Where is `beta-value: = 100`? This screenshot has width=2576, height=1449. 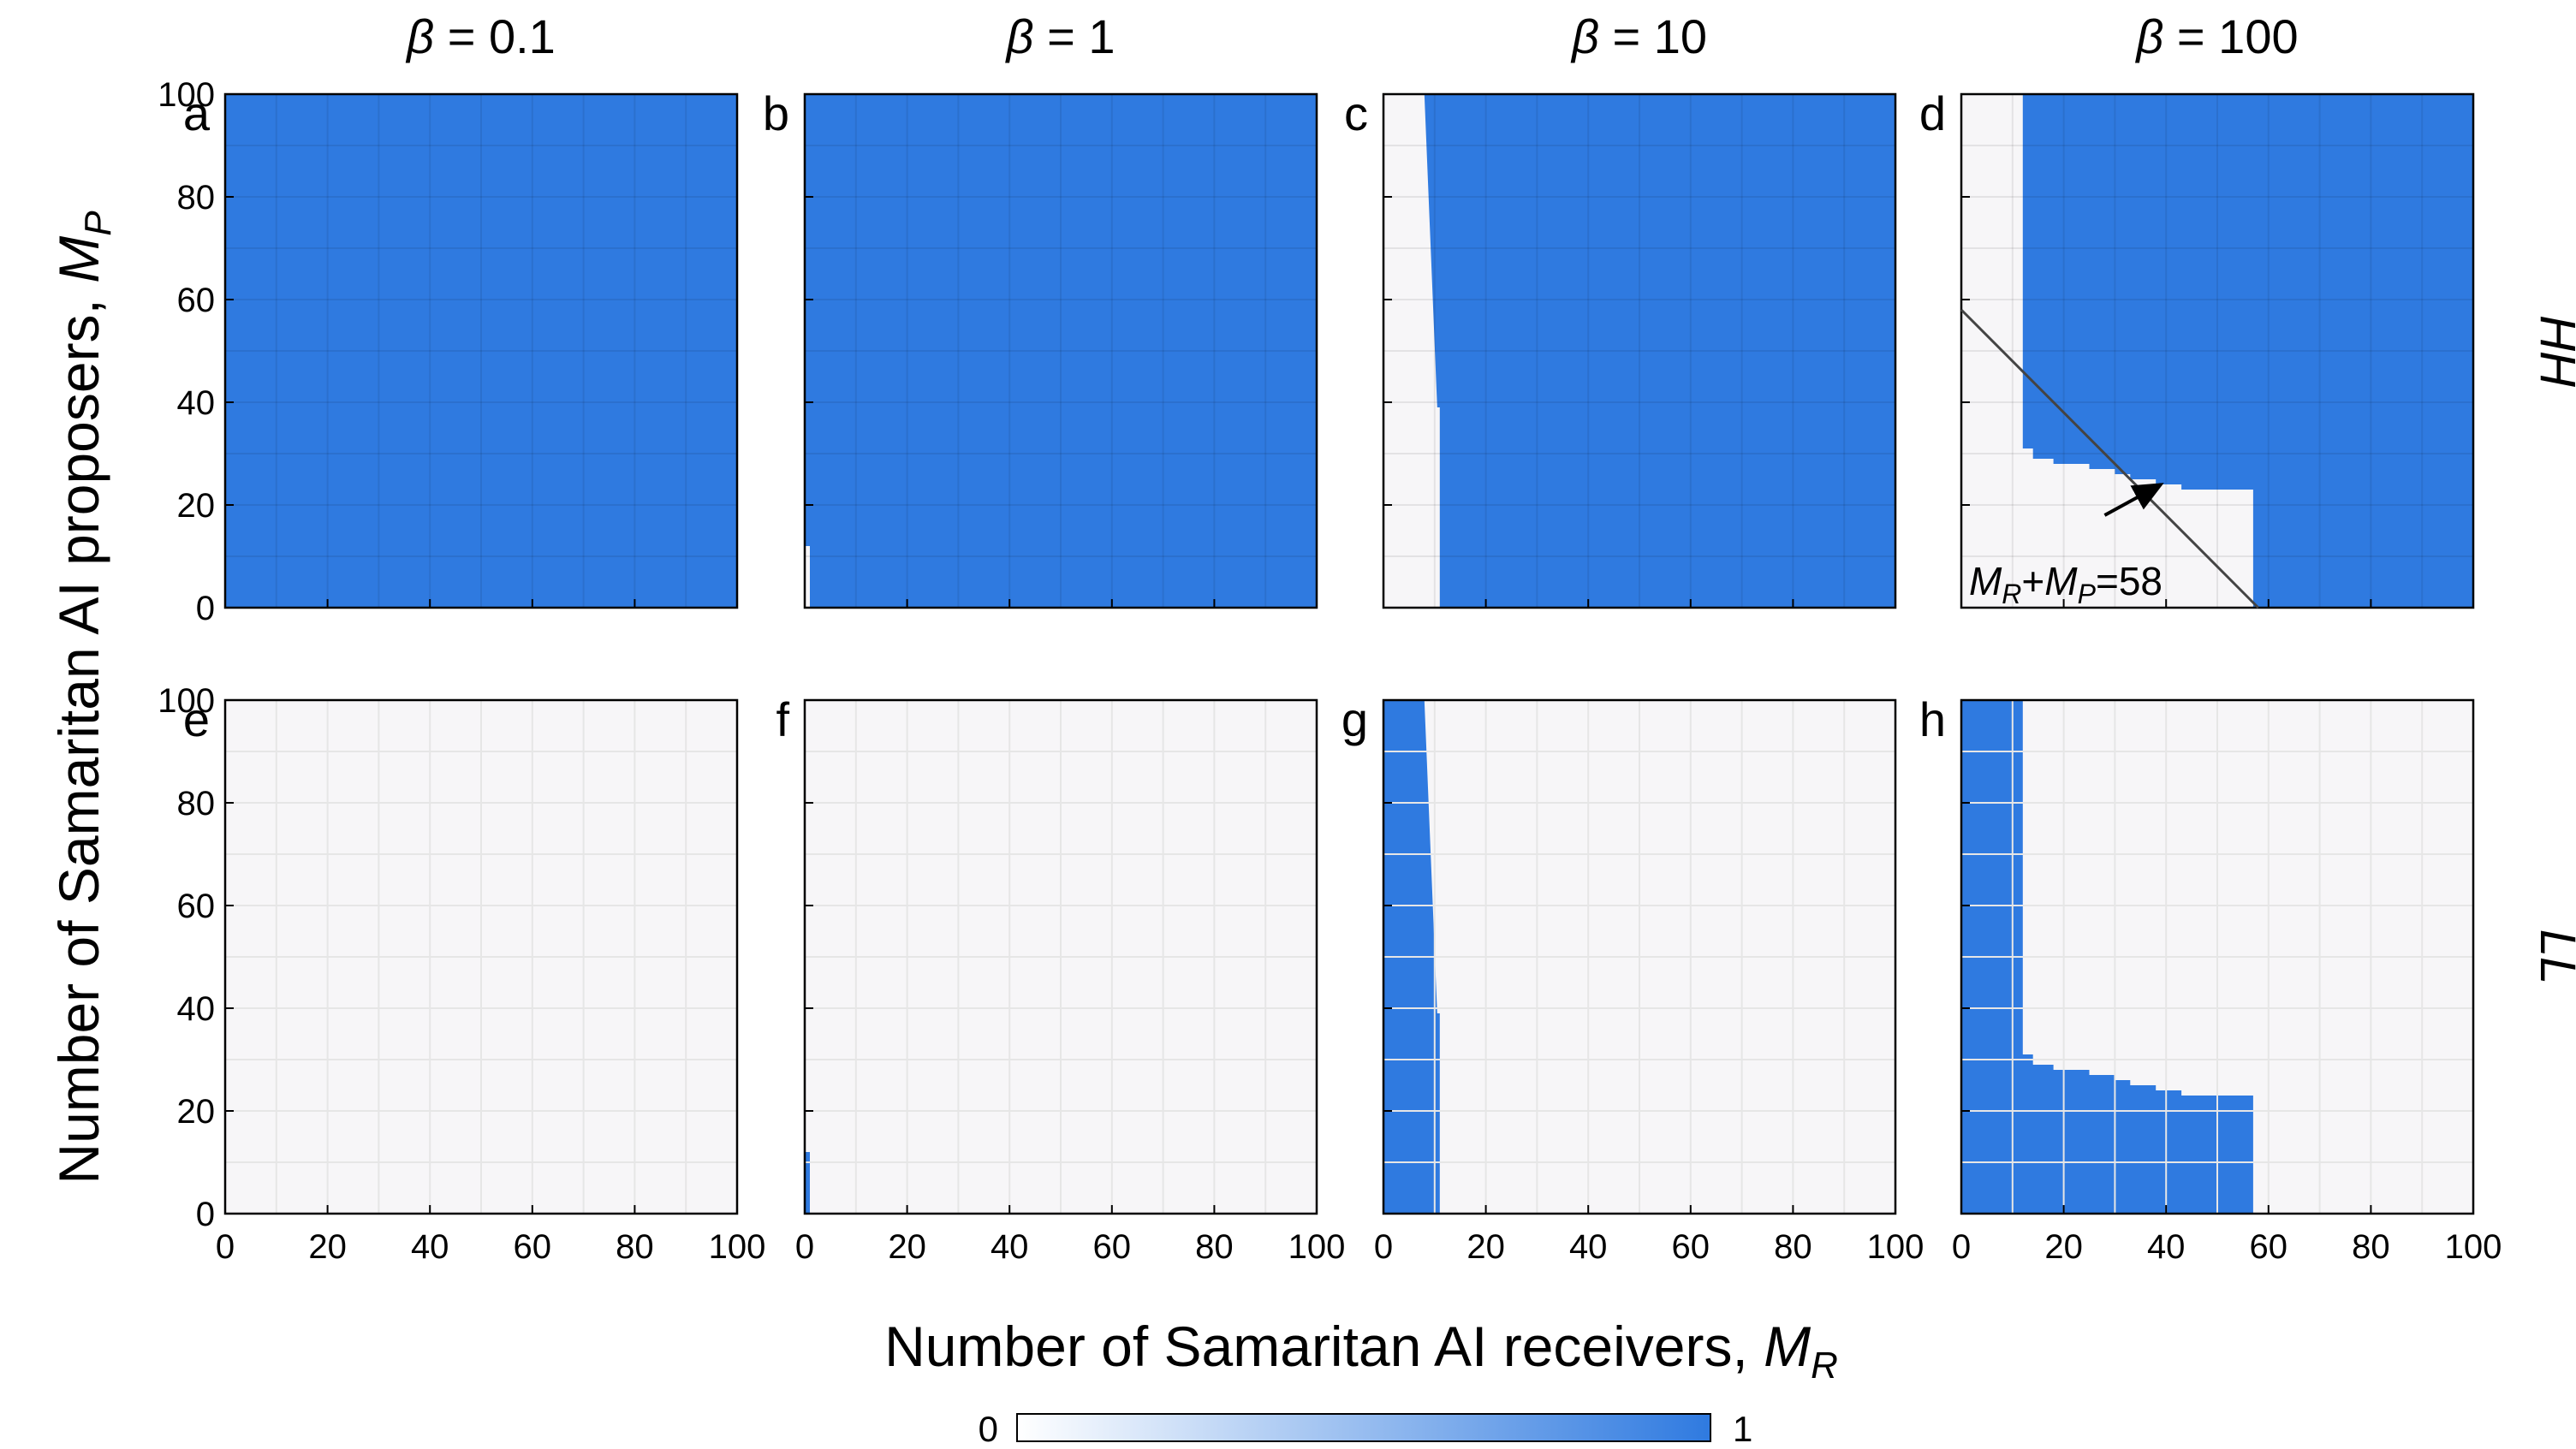 beta-value: = 100 is located at coordinates (2230, 36).